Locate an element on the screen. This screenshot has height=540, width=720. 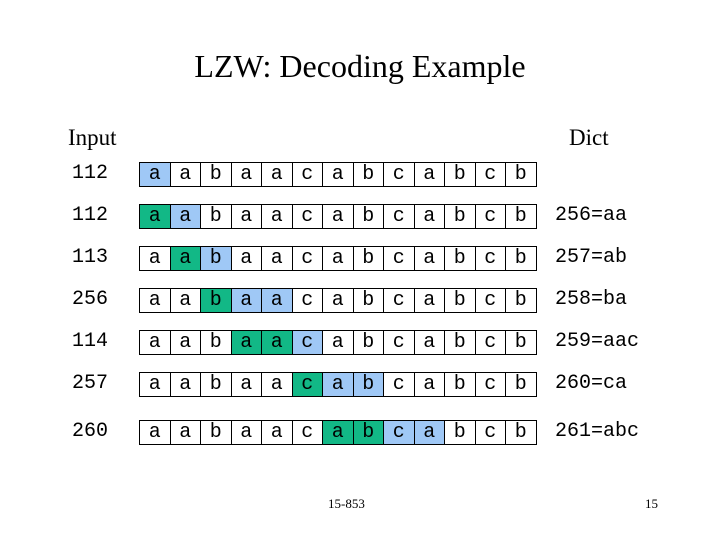
decode-row: 260 a a b a a c a b c a b c b 261=abc is located at coordinates (360, 432).